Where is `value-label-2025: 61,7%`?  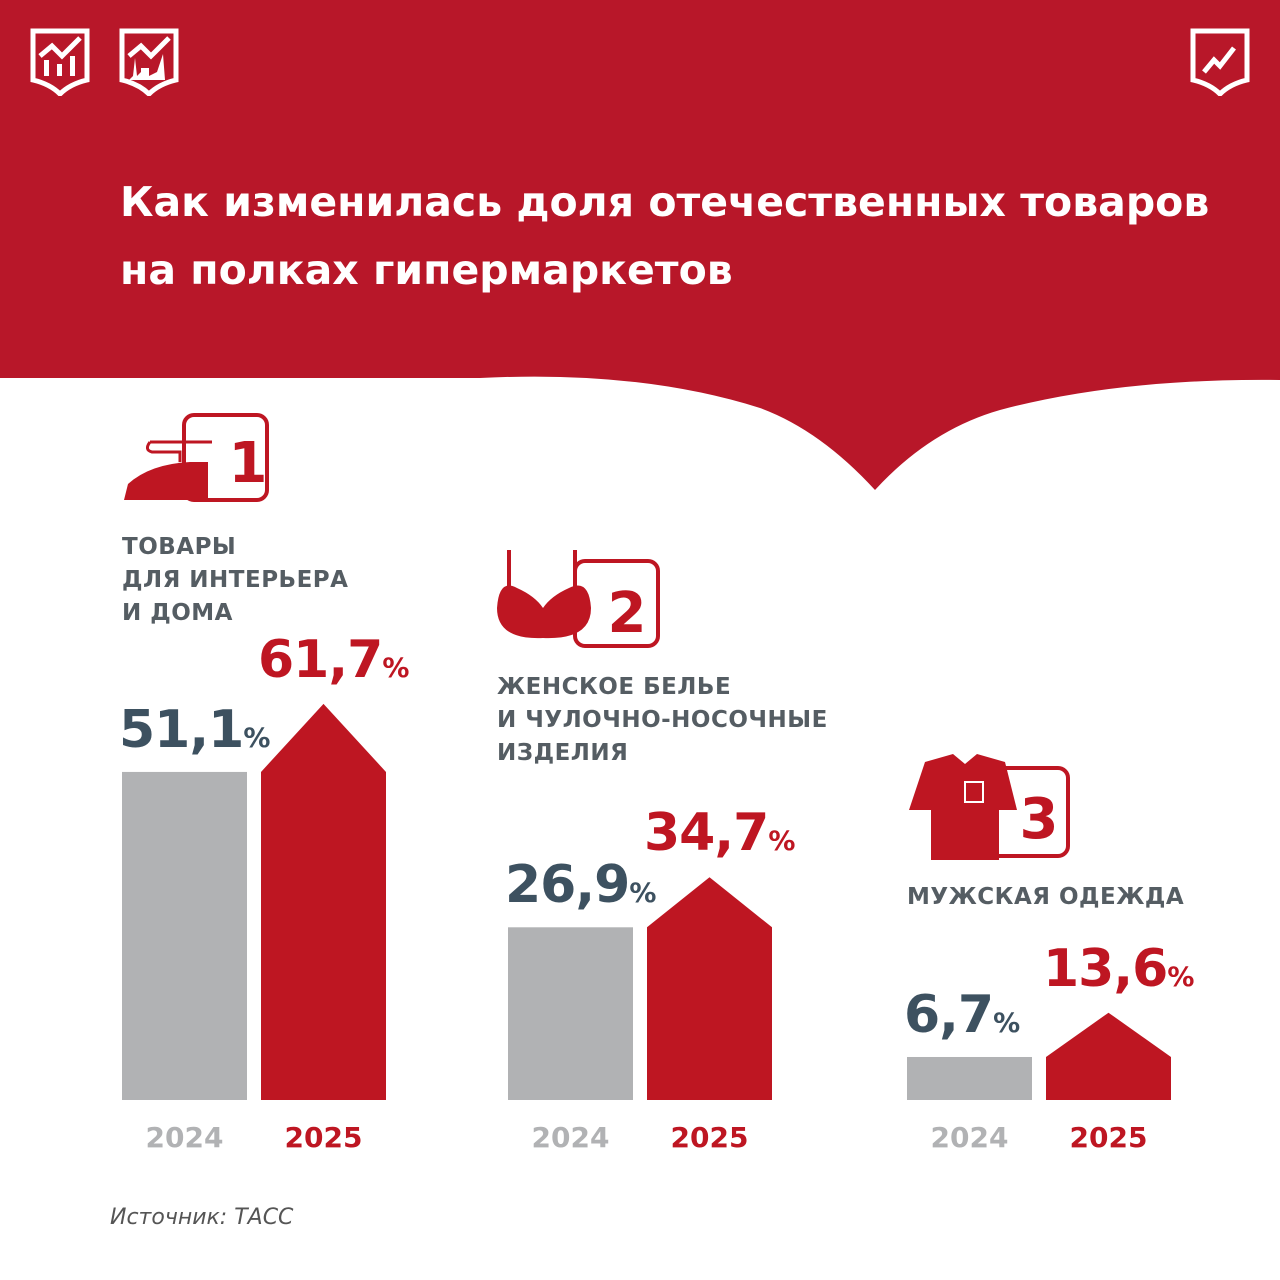 value-label-2025: 61,7% is located at coordinates (333, 659).